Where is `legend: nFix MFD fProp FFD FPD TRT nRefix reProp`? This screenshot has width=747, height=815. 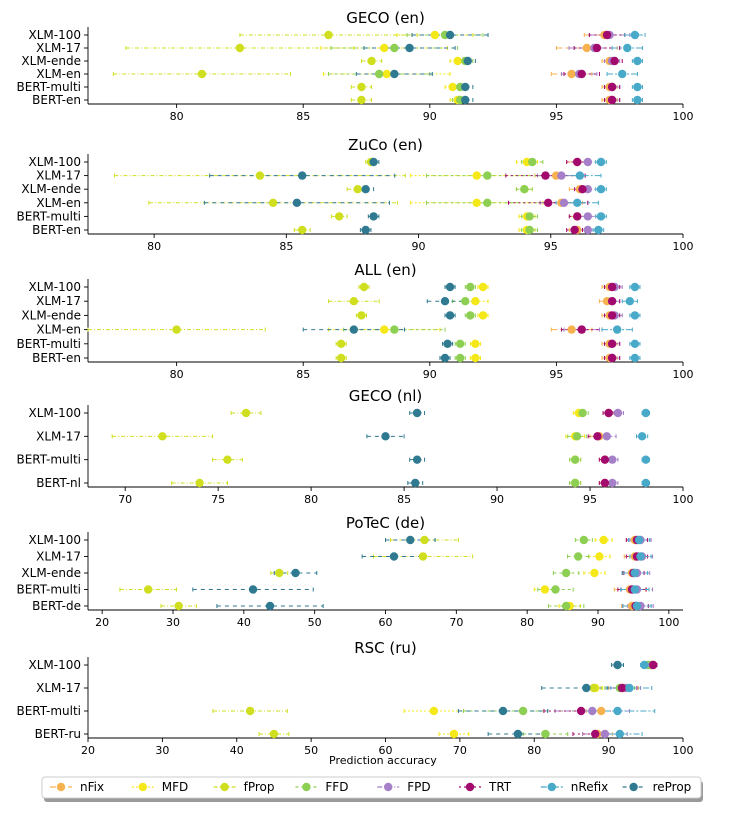
legend: nFix MFD fProp FFD FPD TRT nRefix reProp is located at coordinates (372, 789).